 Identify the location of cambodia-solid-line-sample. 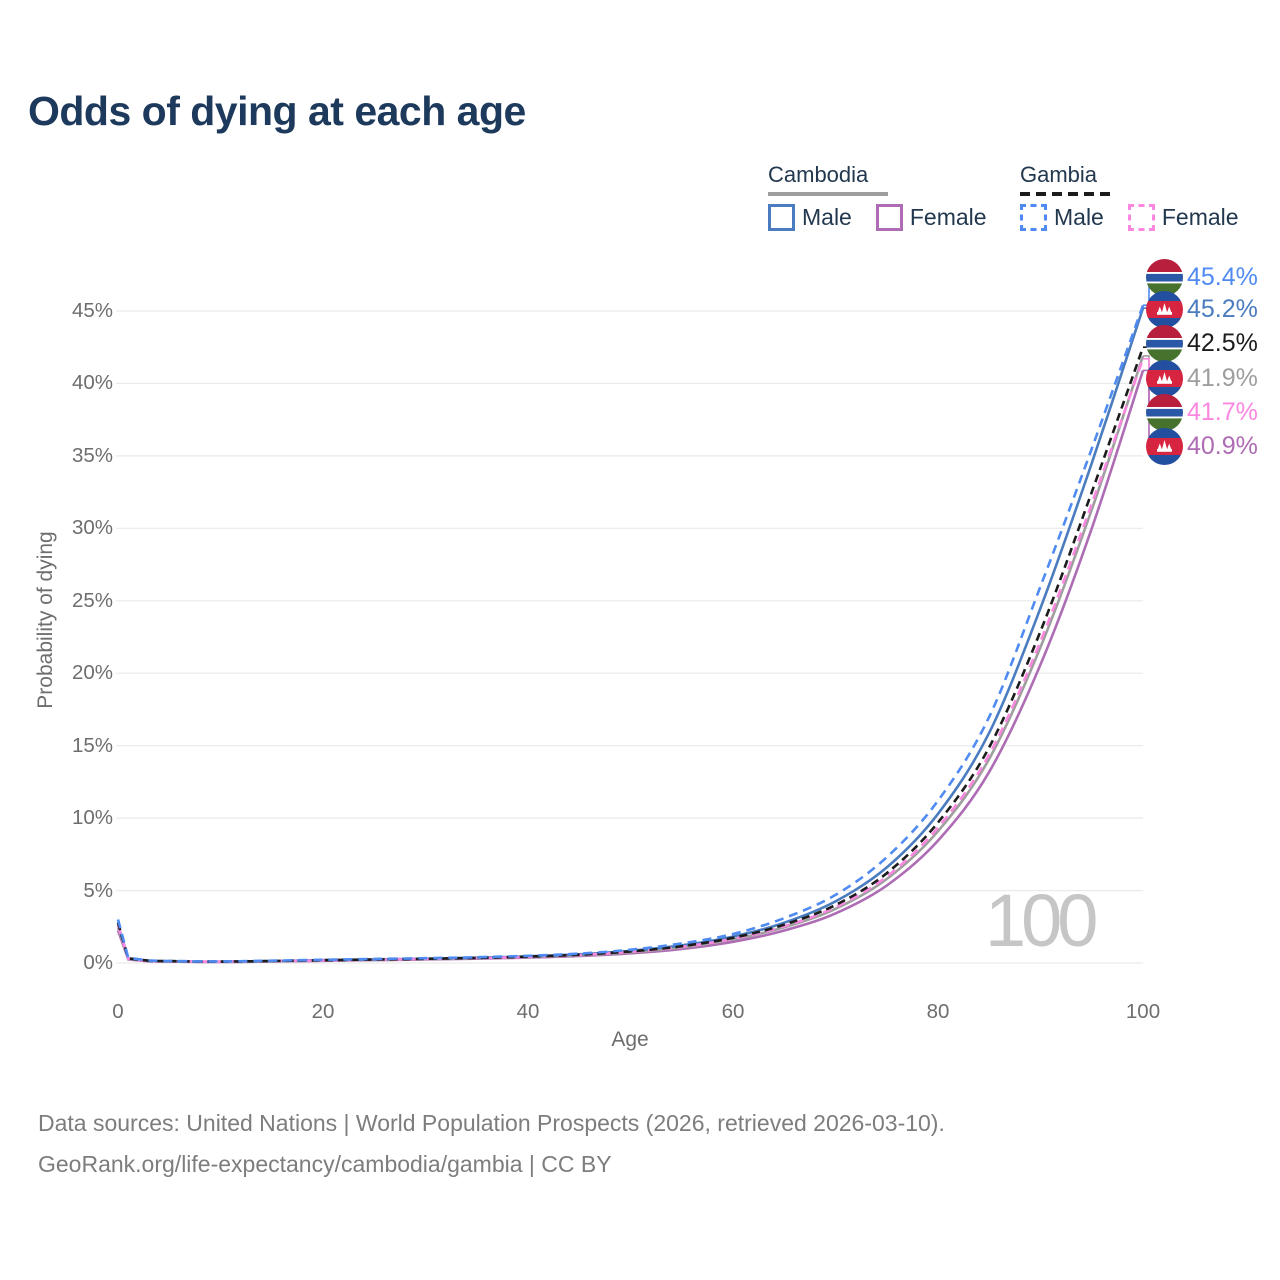
(828, 194).